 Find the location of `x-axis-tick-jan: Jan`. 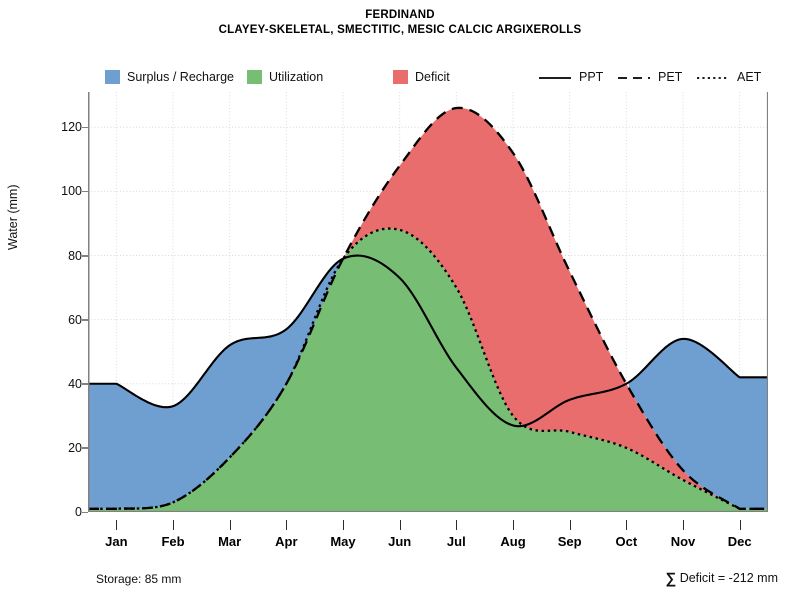

x-axis-tick-jan: Jan is located at coordinates (116, 541).